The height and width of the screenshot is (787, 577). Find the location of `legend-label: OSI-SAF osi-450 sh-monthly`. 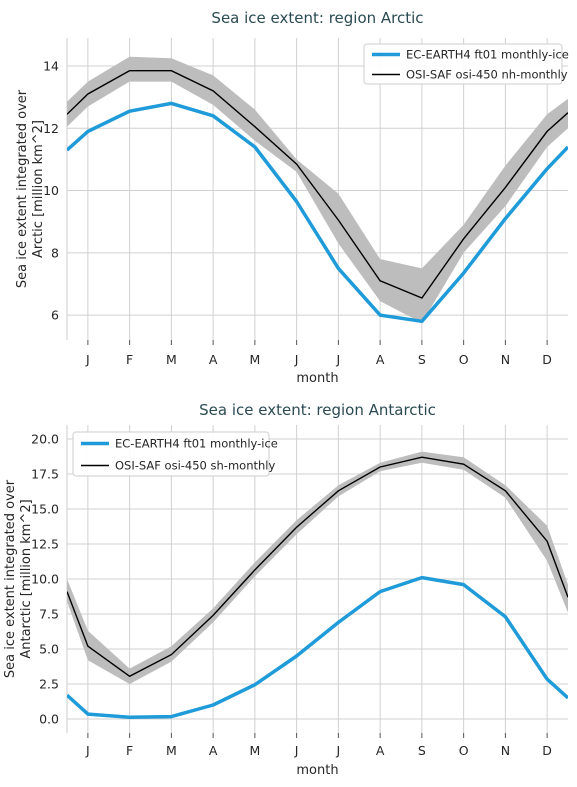

legend-label: OSI-SAF osi-450 sh-monthly is located at coordinates (195, 466).